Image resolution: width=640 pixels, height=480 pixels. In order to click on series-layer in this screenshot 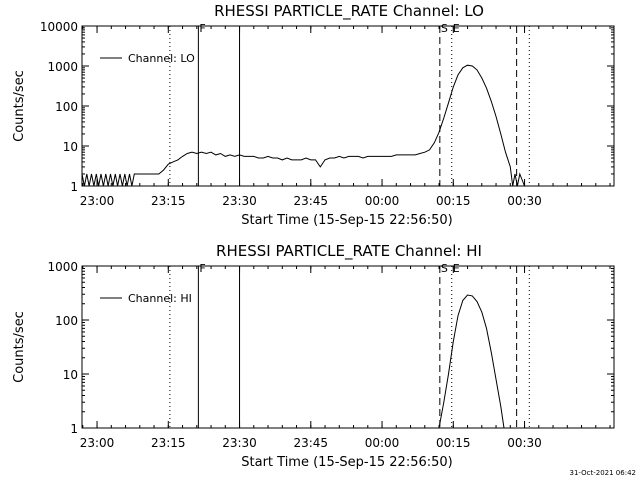, I will do `click(471, 361)`.